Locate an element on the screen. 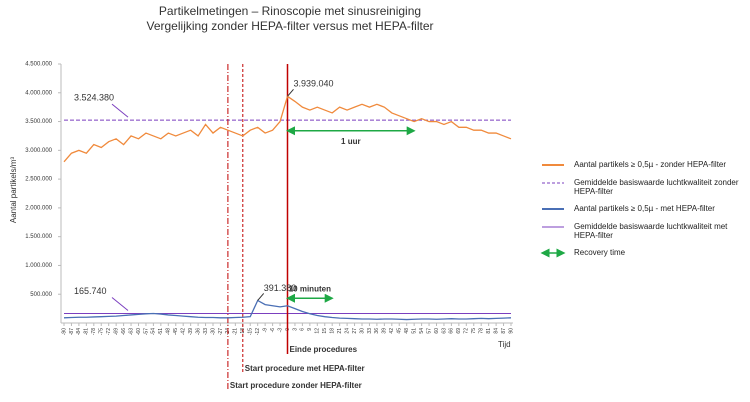 This screenshot has height=402, width=750. recovery-label: 1 uur is located at coordinates (351, 141).